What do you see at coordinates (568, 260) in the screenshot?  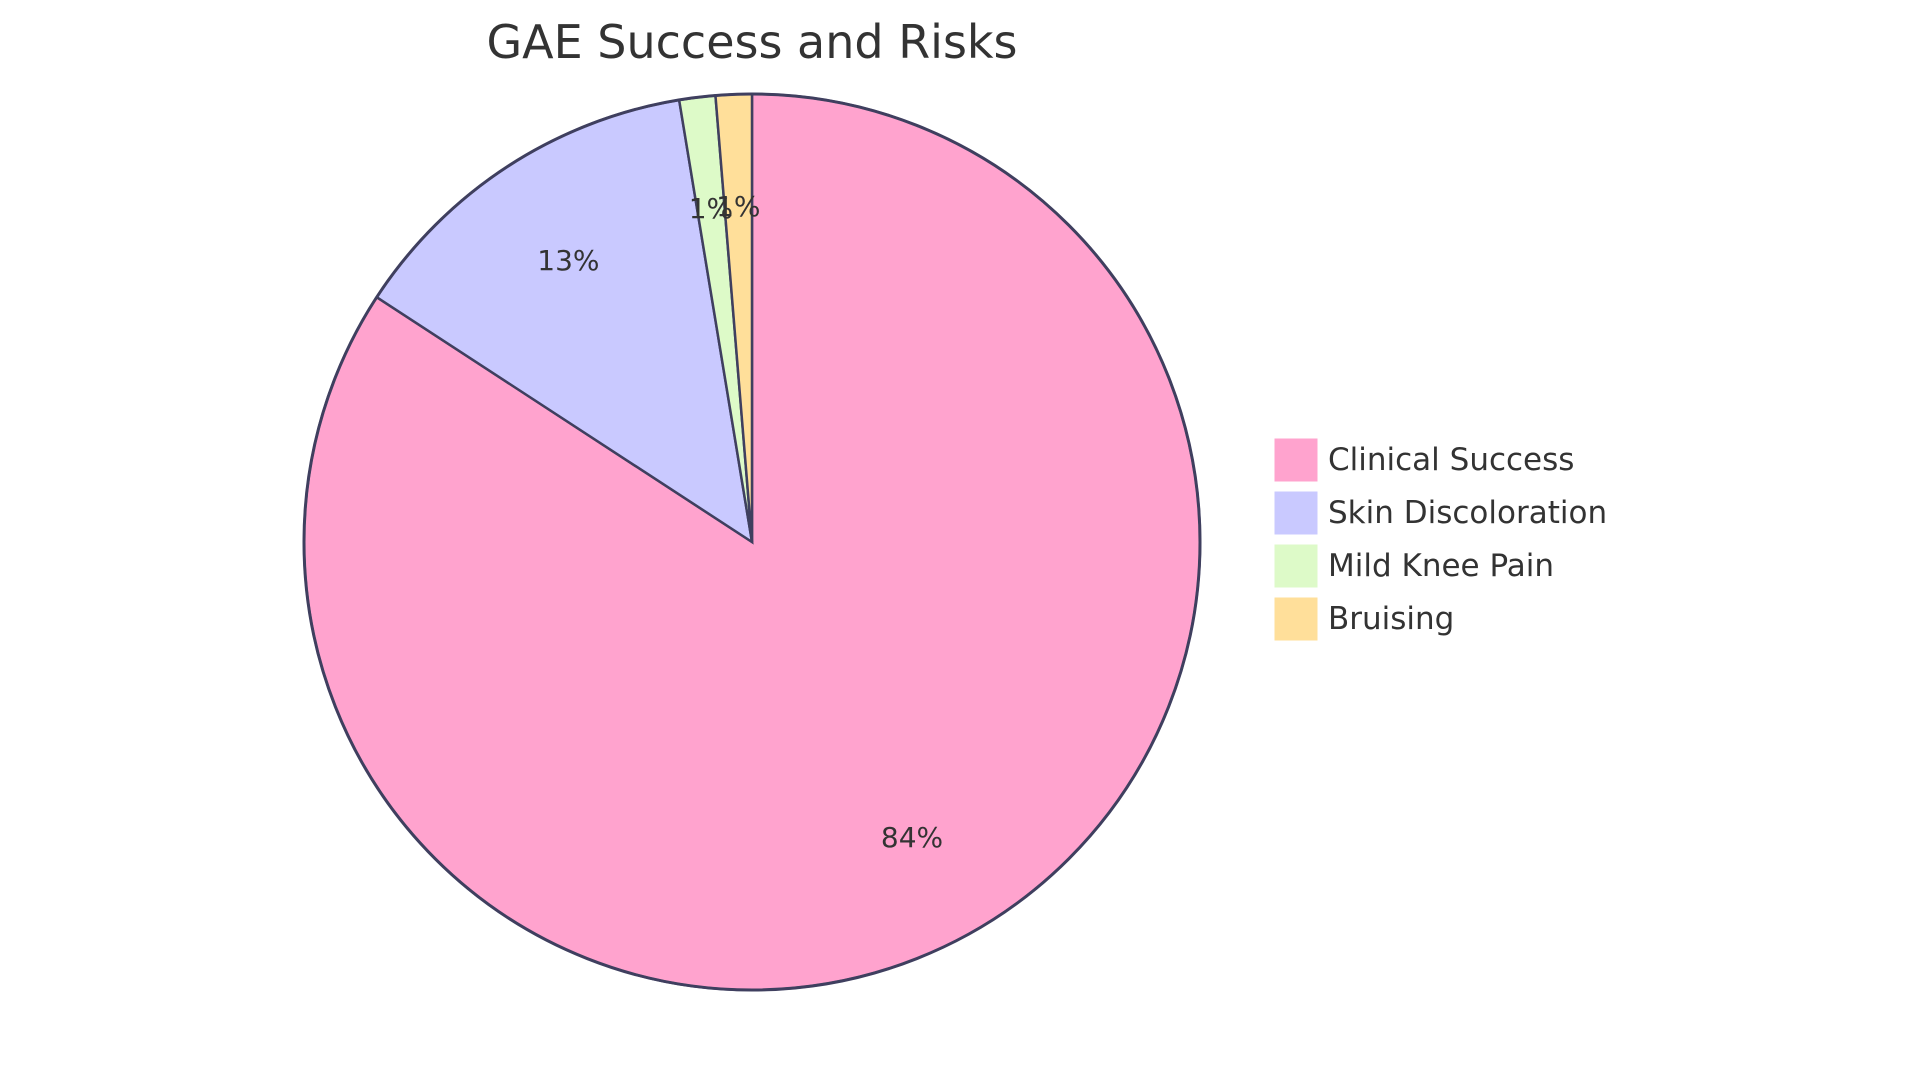 I see `slice-label-skin-discoloration: 13%` at bounding box center [568, 260].